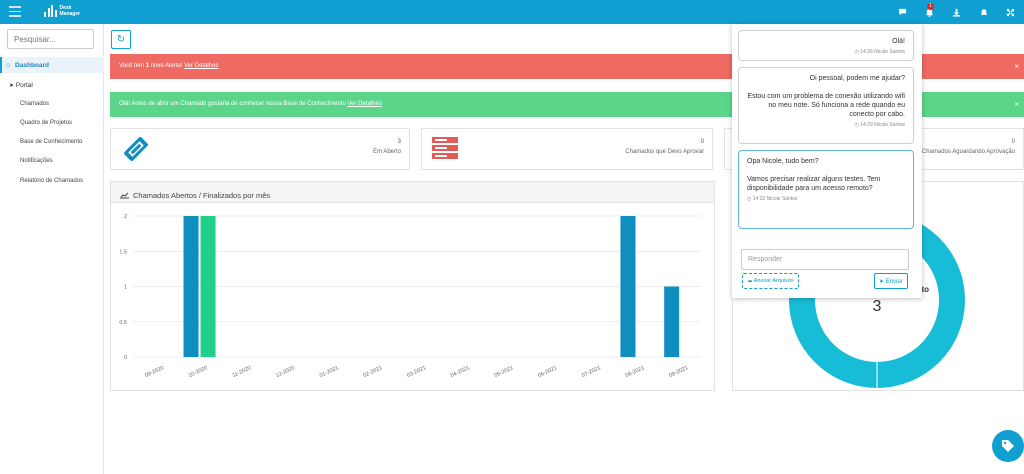  What do you see at coordinates (136, 149) in the screenshot?
I see `ticket-icon` at bounding box center [136, 149].